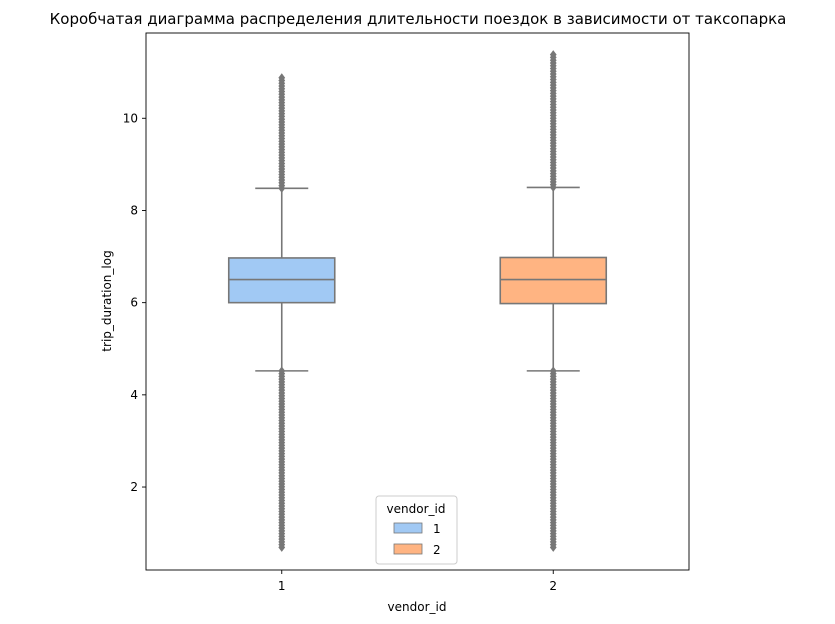 This screenshot has width=835, height=624. Describe the element at coordinates (282, 586) in the screenshot. I see `x-tick-label: 1` at that location.